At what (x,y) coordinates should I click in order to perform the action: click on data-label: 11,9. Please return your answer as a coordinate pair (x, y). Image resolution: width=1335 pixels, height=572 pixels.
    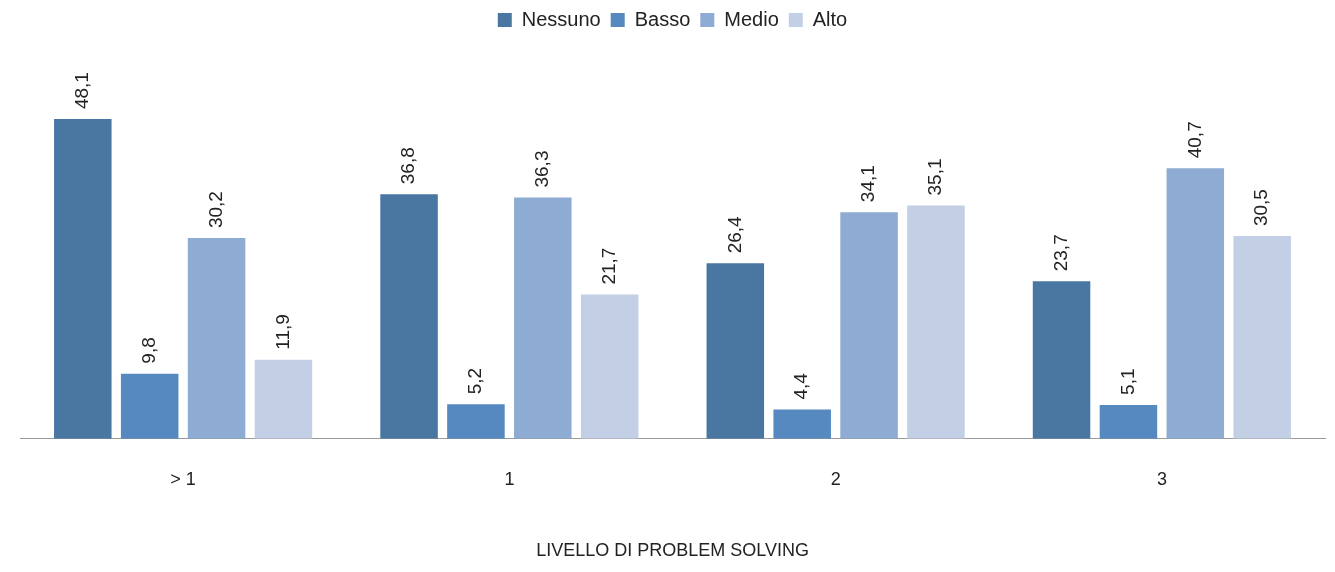
    Looking at the image, I should click on (282, 332).